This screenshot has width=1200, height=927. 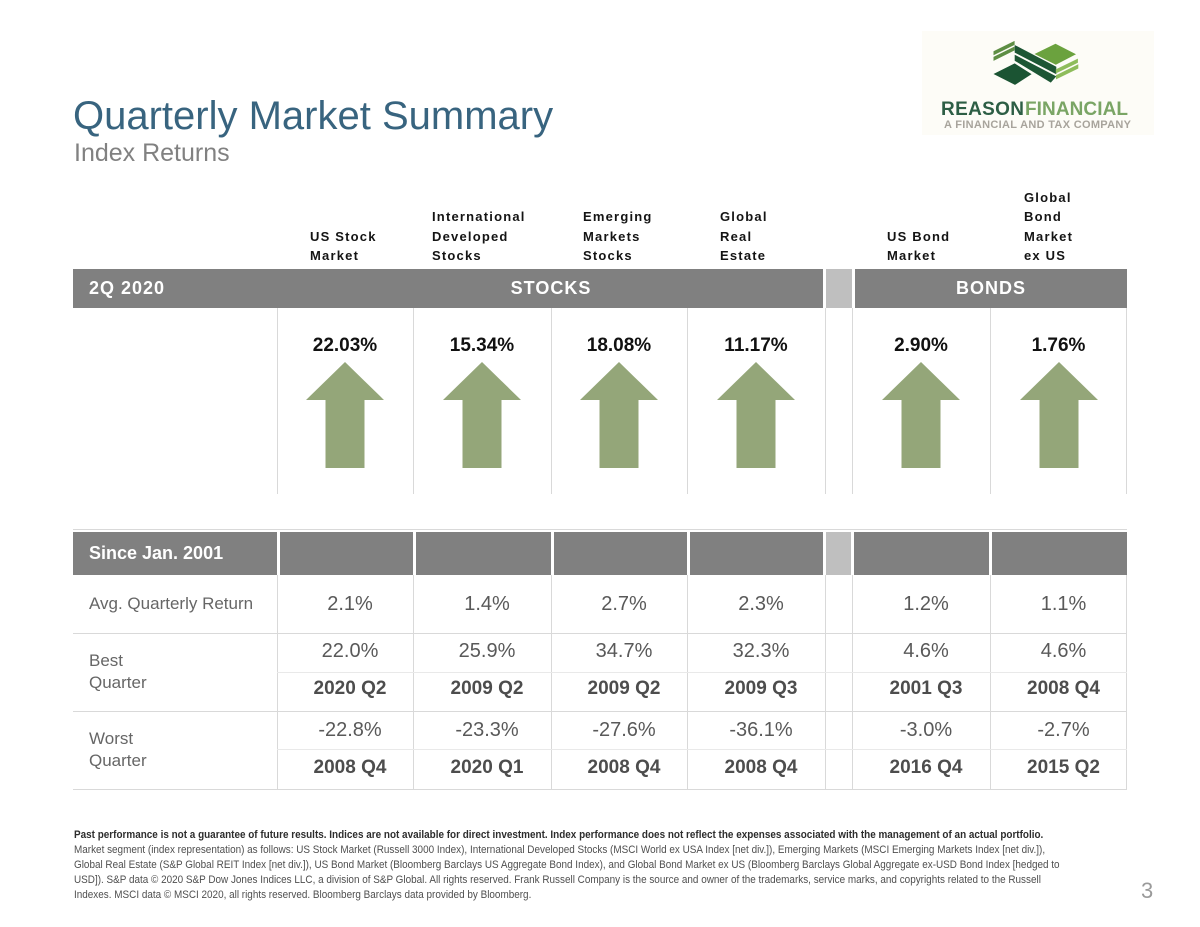 I want to click on svg-text: FINANCIAL, so click(x=1076, y=109).